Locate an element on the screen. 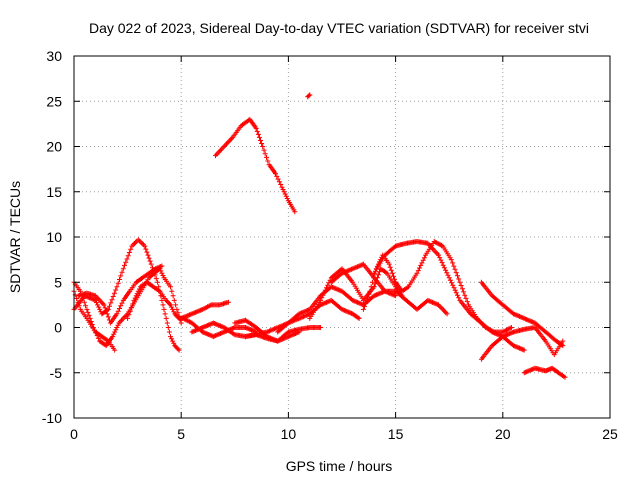  x-tick-label: 0 is located at coordinates (74, 434).